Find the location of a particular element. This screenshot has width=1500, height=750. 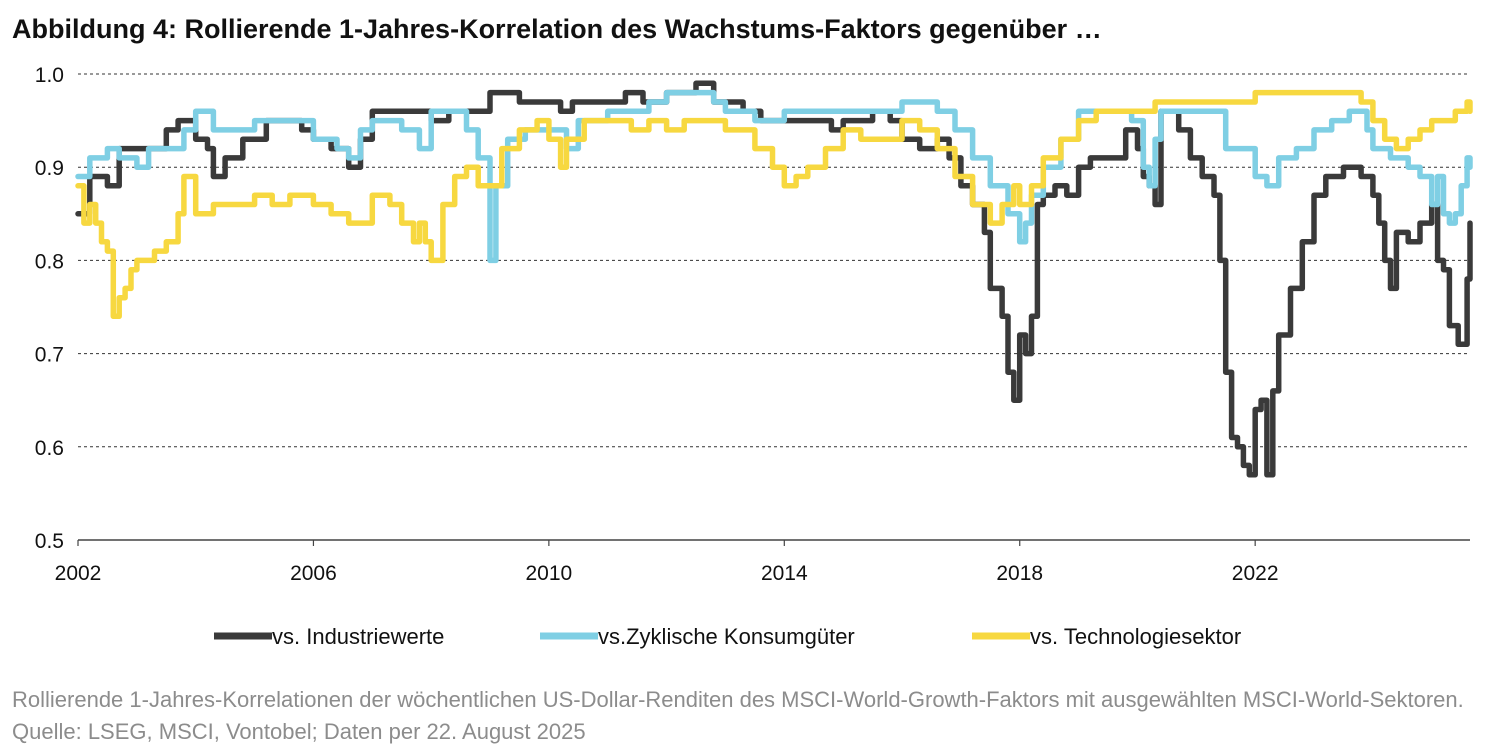

y-tick-label: 1.0 is located at coordinates (49, 75).